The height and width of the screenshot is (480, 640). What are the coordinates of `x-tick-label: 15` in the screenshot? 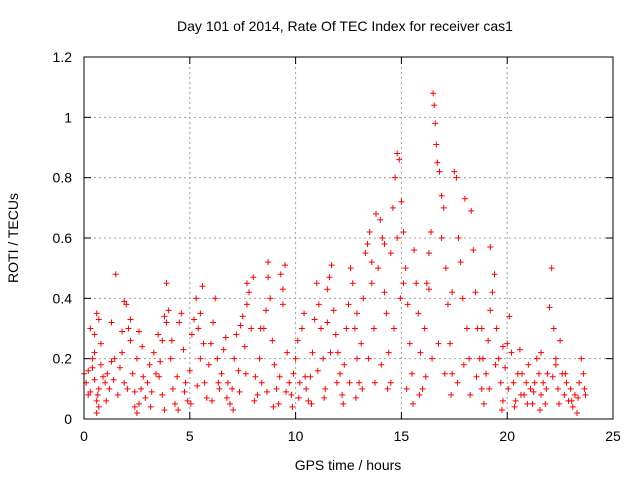 It's located at (402, 436).